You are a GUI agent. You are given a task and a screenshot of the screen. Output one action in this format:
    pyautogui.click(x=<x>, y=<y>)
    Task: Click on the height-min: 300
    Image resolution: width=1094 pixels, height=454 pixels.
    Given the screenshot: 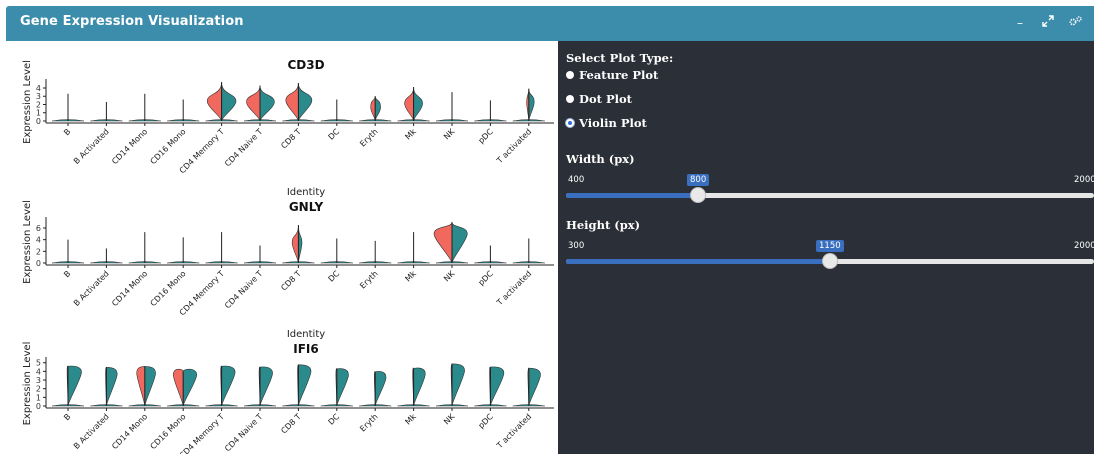 What is the action you would take?
    pyautogui.click(x=576, y=246)
    